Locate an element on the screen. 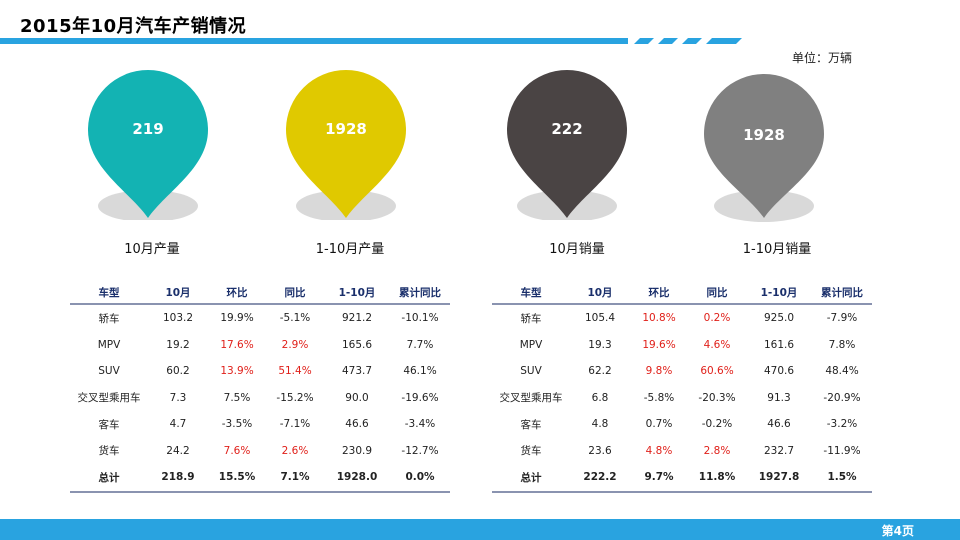 The height and width of the screenshot is (540, 960). table-cell: -7.9% is located at coordinates (842, 318).